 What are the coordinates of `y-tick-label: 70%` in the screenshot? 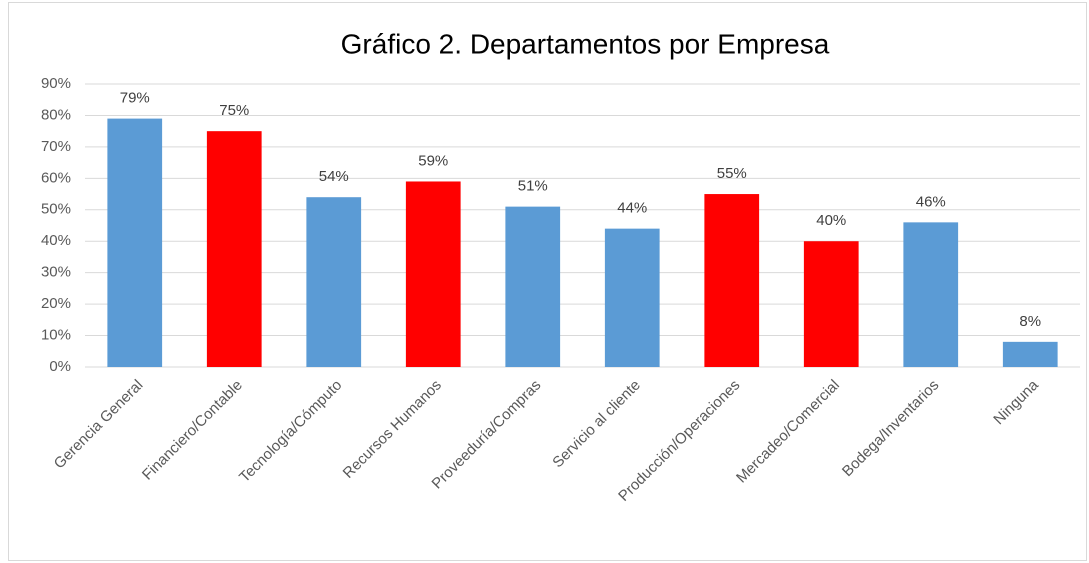 It's located at (56, 146).